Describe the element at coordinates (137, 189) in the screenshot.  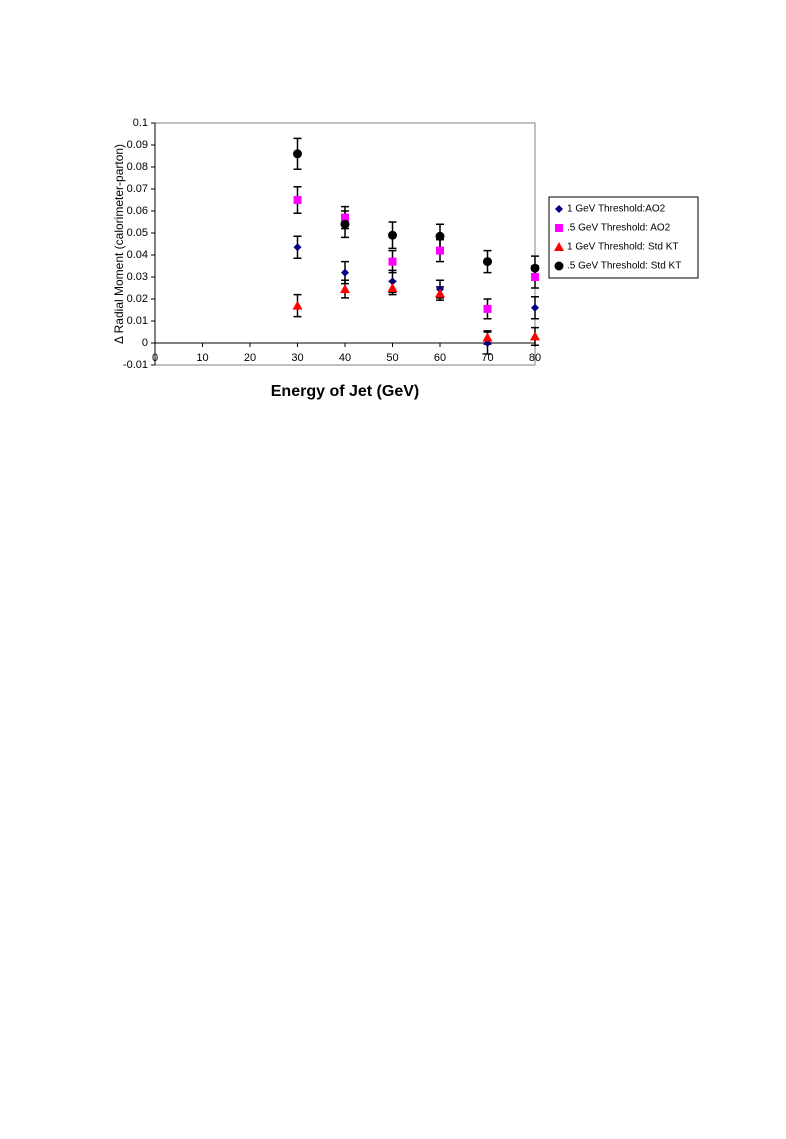
I see `y-tick-label: 0.07` at that location.